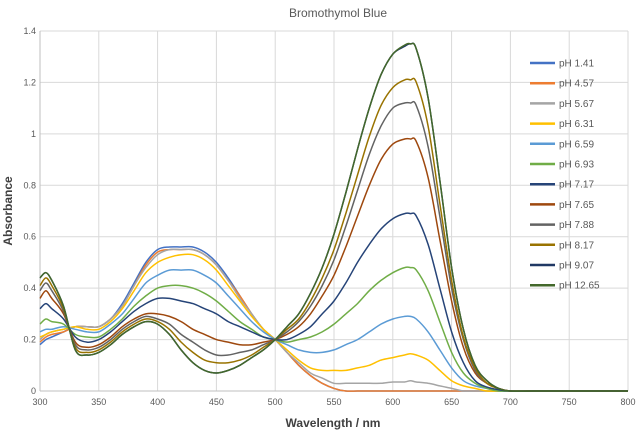 Image resolution: width=640 pixels, height=435 pixels. I want to click on y-tick-label: 1.2, so click(29, 82).